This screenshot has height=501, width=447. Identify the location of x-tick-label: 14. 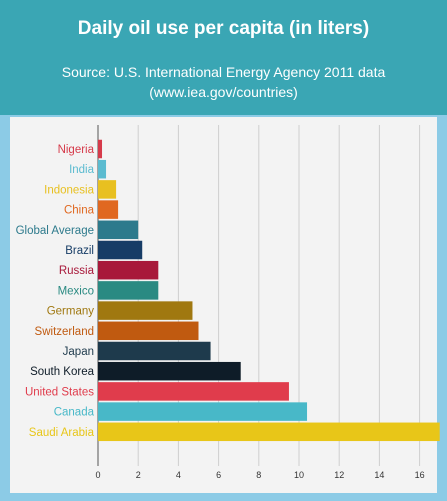
(379, 475).